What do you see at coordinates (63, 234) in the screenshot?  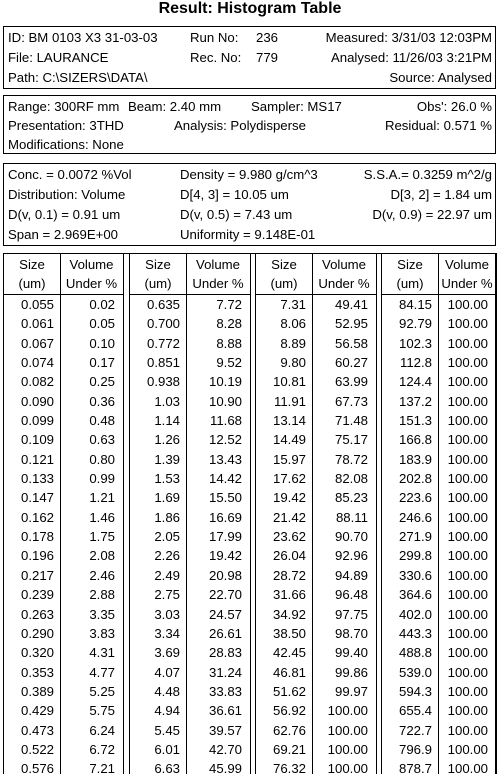 I see `span: Span = 2.969E+00` at bounding box center [63, 234].